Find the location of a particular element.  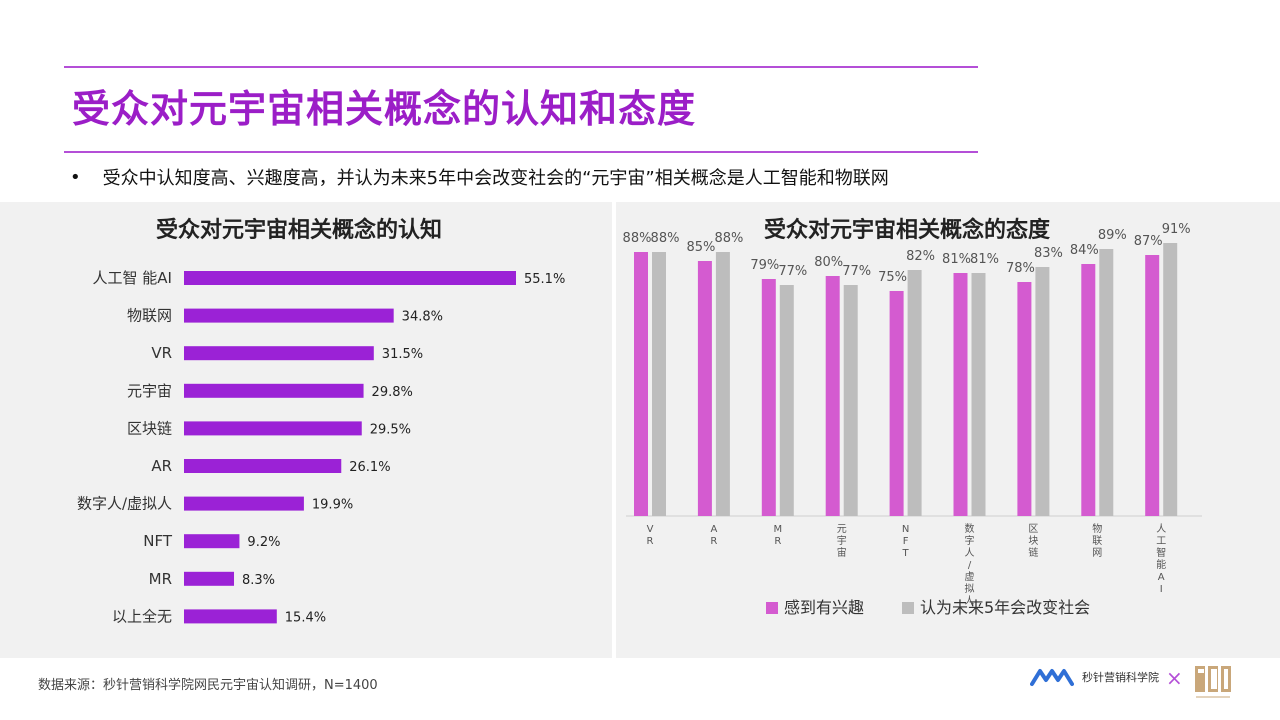

category-label: 网 is located at coordinates (1097, 553).